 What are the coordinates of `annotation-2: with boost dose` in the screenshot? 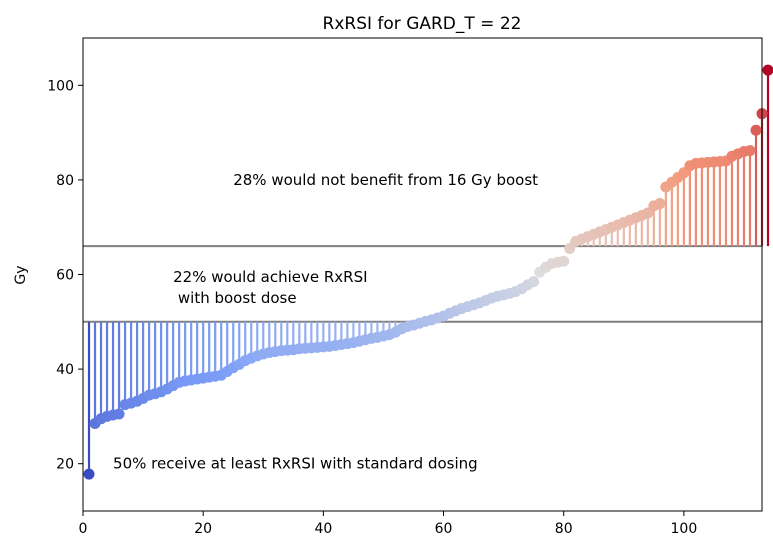 It's located at (234, 298).